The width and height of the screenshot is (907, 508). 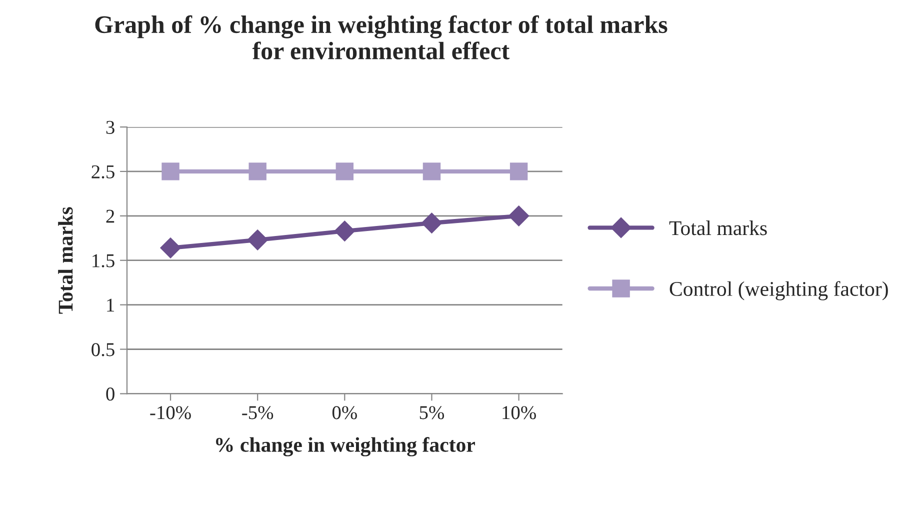 I want to click on y-tick-label: 0, so click(x=110, y=394).